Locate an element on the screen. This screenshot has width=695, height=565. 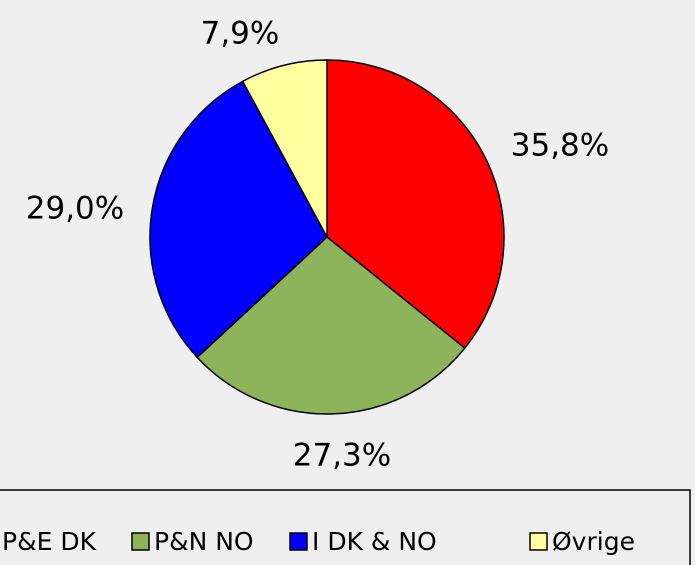
legend-label: Øvrige is located at coordinates (593, 541).